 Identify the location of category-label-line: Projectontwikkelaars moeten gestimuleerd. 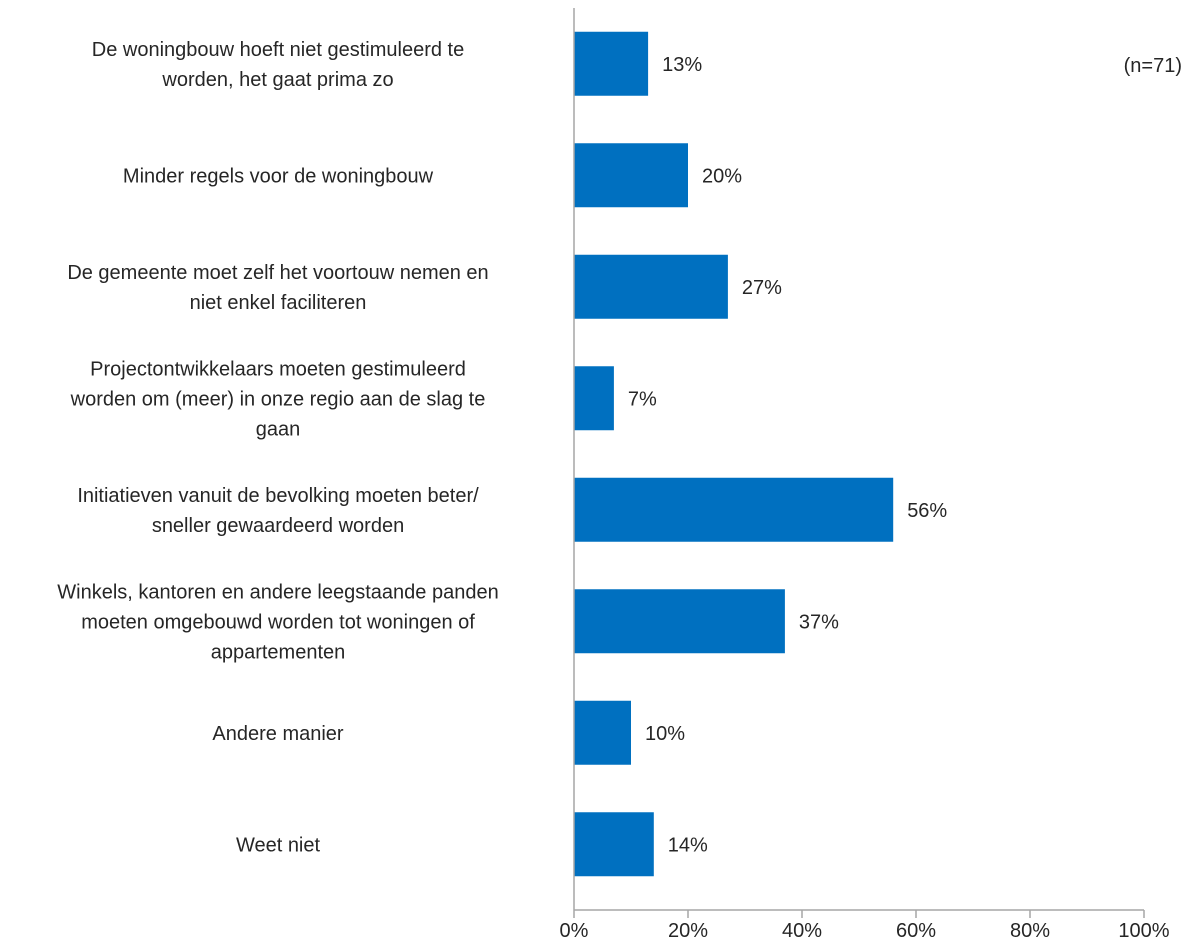
(278, 369).